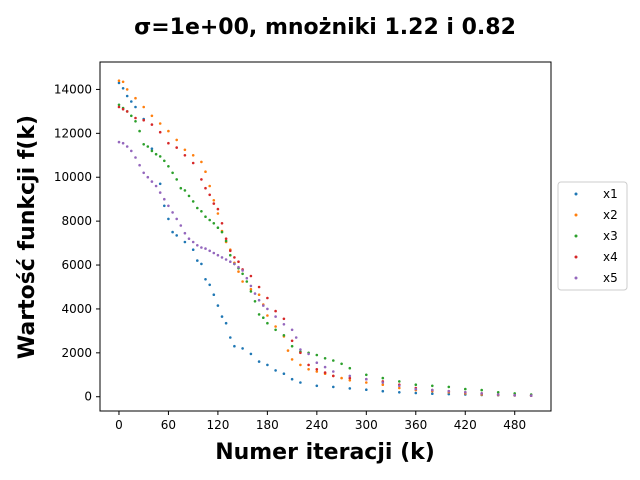 The image size is (640, 480). What do you see at coordinates (610, 257) in the screenshot?
I see `legend-label: x4` at bounding box center [610, 257].